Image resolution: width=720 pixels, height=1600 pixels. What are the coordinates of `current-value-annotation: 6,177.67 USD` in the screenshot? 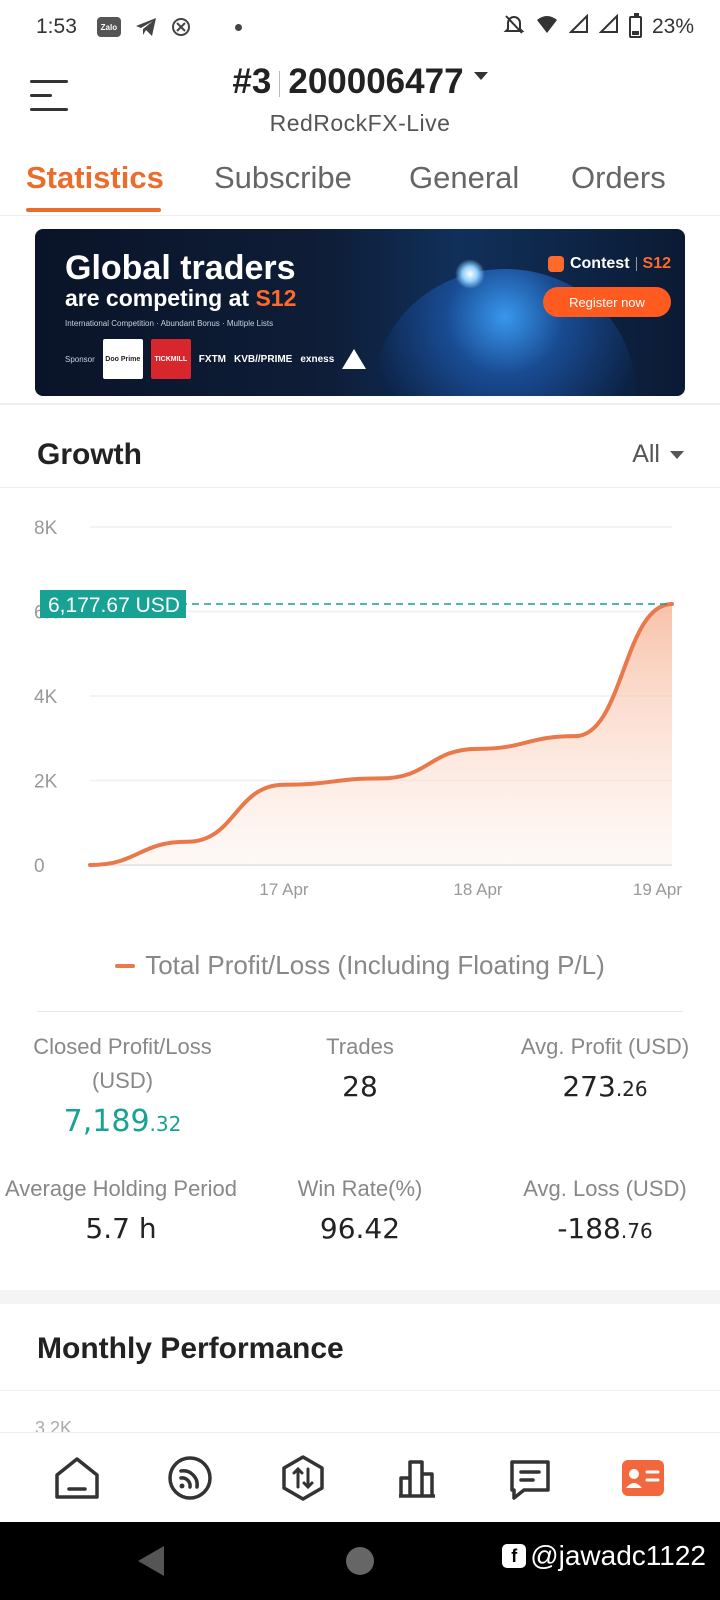 It's located at (113, 603).